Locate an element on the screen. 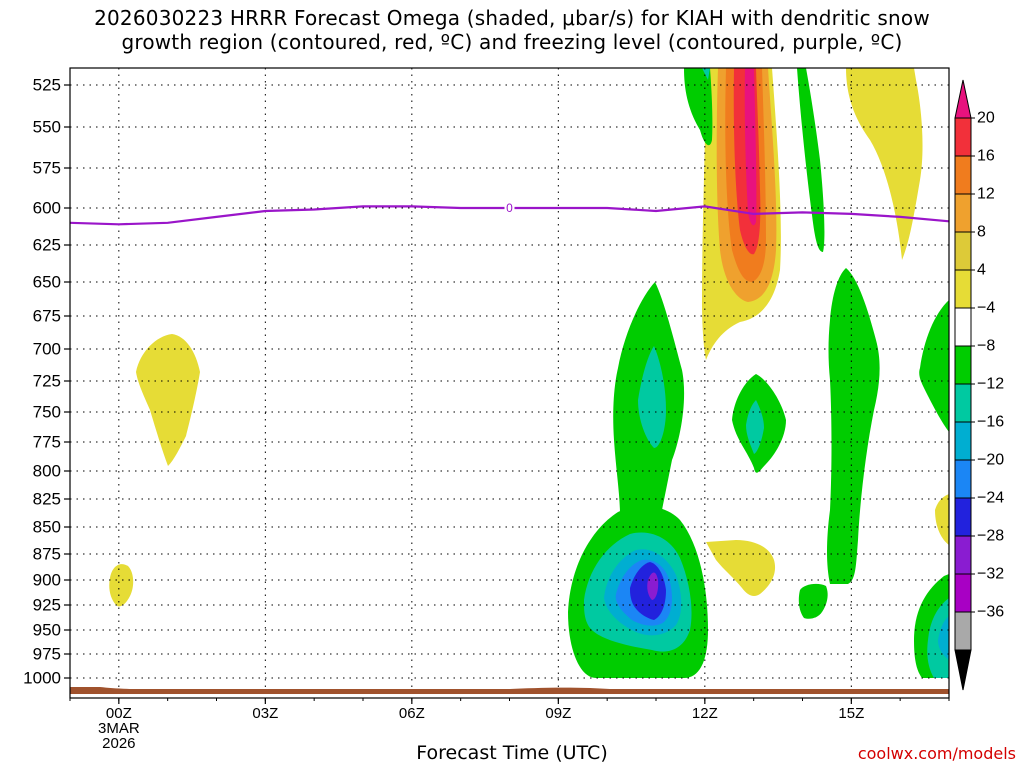  ground-strip is located at coordinates (509, 690).